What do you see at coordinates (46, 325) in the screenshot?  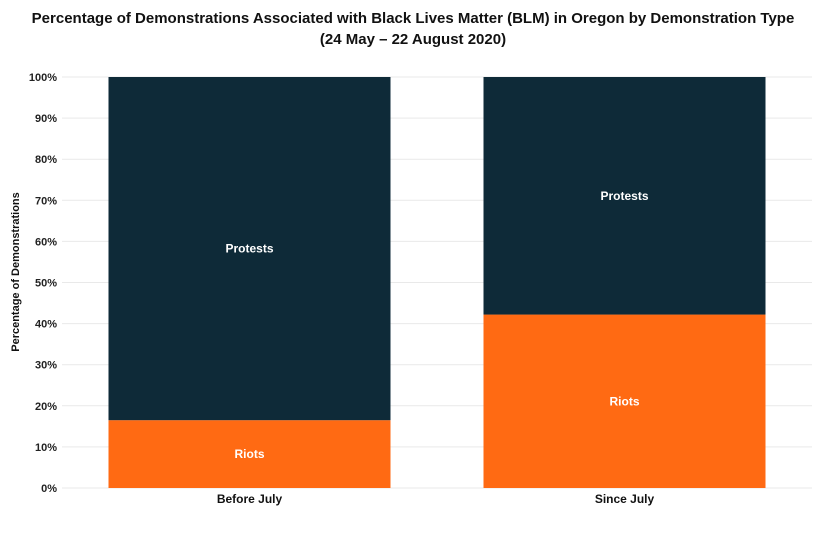 I see `y-tick-label: 40%` at bounding box center [46, 325].